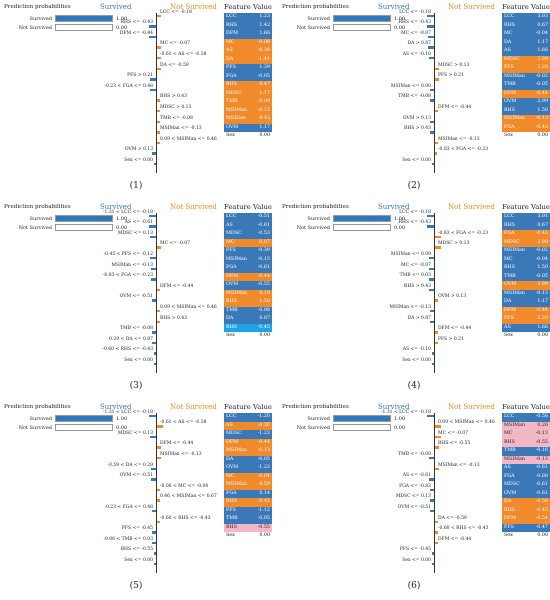 This screenshot has width=550, height=600. Describe the element at coordinates (136, 550) in the screenshot. I see `rule-label: BHS <= -0.55` at that location.